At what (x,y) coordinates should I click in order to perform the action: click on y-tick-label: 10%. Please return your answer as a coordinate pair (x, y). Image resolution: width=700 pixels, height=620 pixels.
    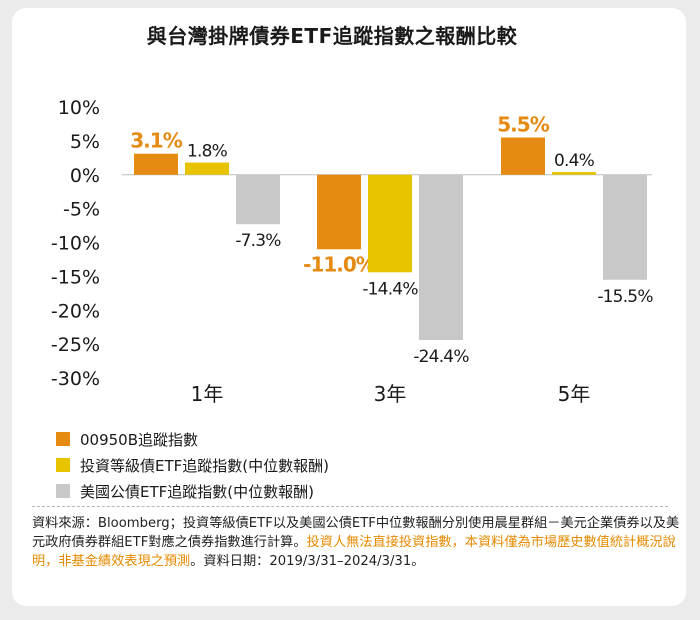
    Looking at the image, I should click on (79, 108).